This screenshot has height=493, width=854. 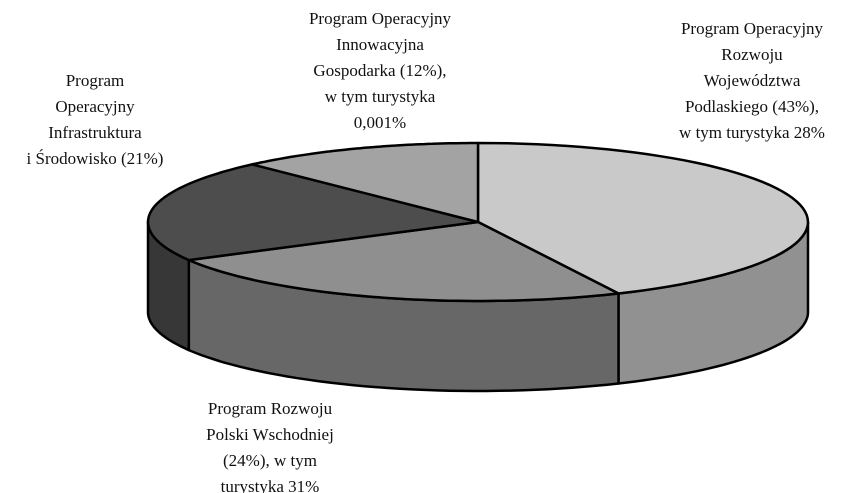 I want to click on label-line: Gospodarka (12%),, so click(x=379, y=70).